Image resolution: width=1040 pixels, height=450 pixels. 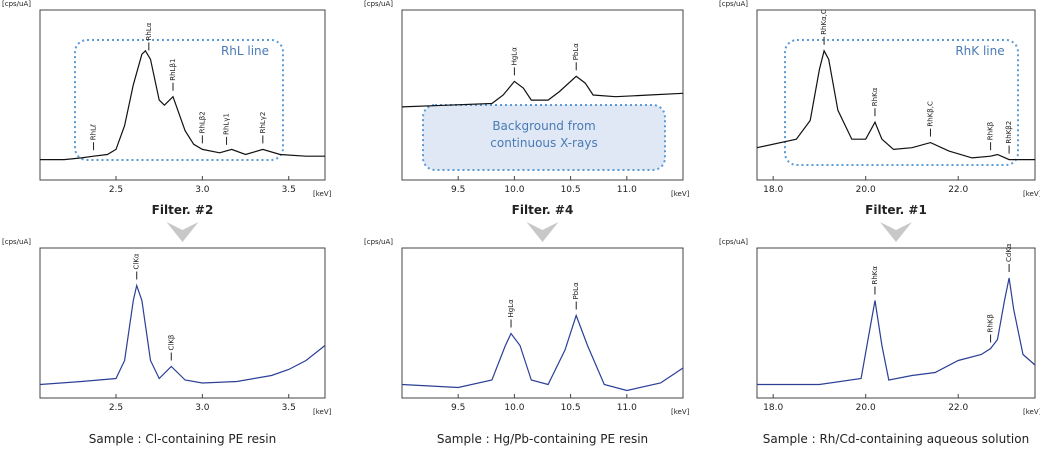 I want to click on peak-label: ClKα, so click(x=137, y=261).